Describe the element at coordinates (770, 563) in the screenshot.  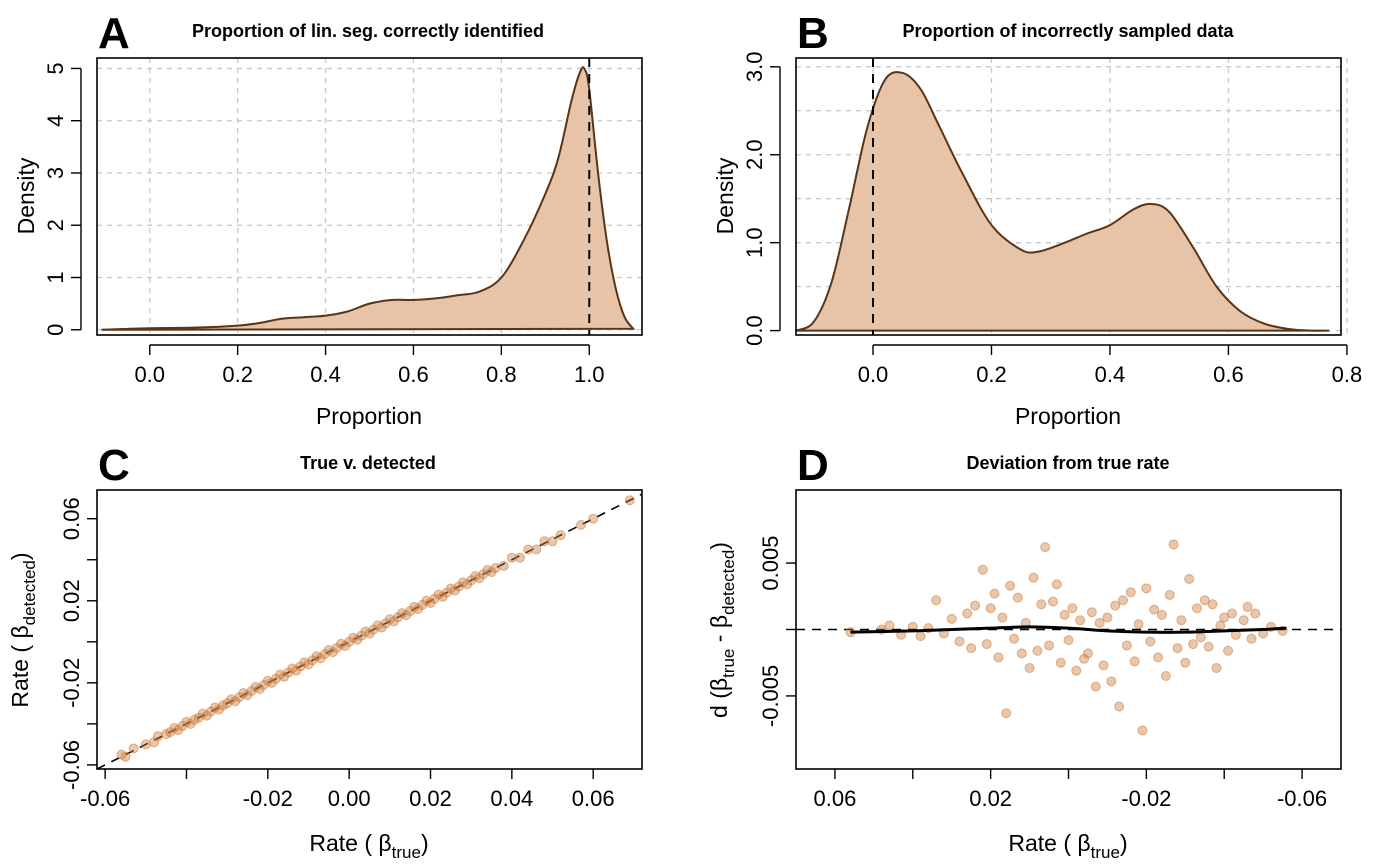
I see `y-tick-label-d: 0.005` at that location.